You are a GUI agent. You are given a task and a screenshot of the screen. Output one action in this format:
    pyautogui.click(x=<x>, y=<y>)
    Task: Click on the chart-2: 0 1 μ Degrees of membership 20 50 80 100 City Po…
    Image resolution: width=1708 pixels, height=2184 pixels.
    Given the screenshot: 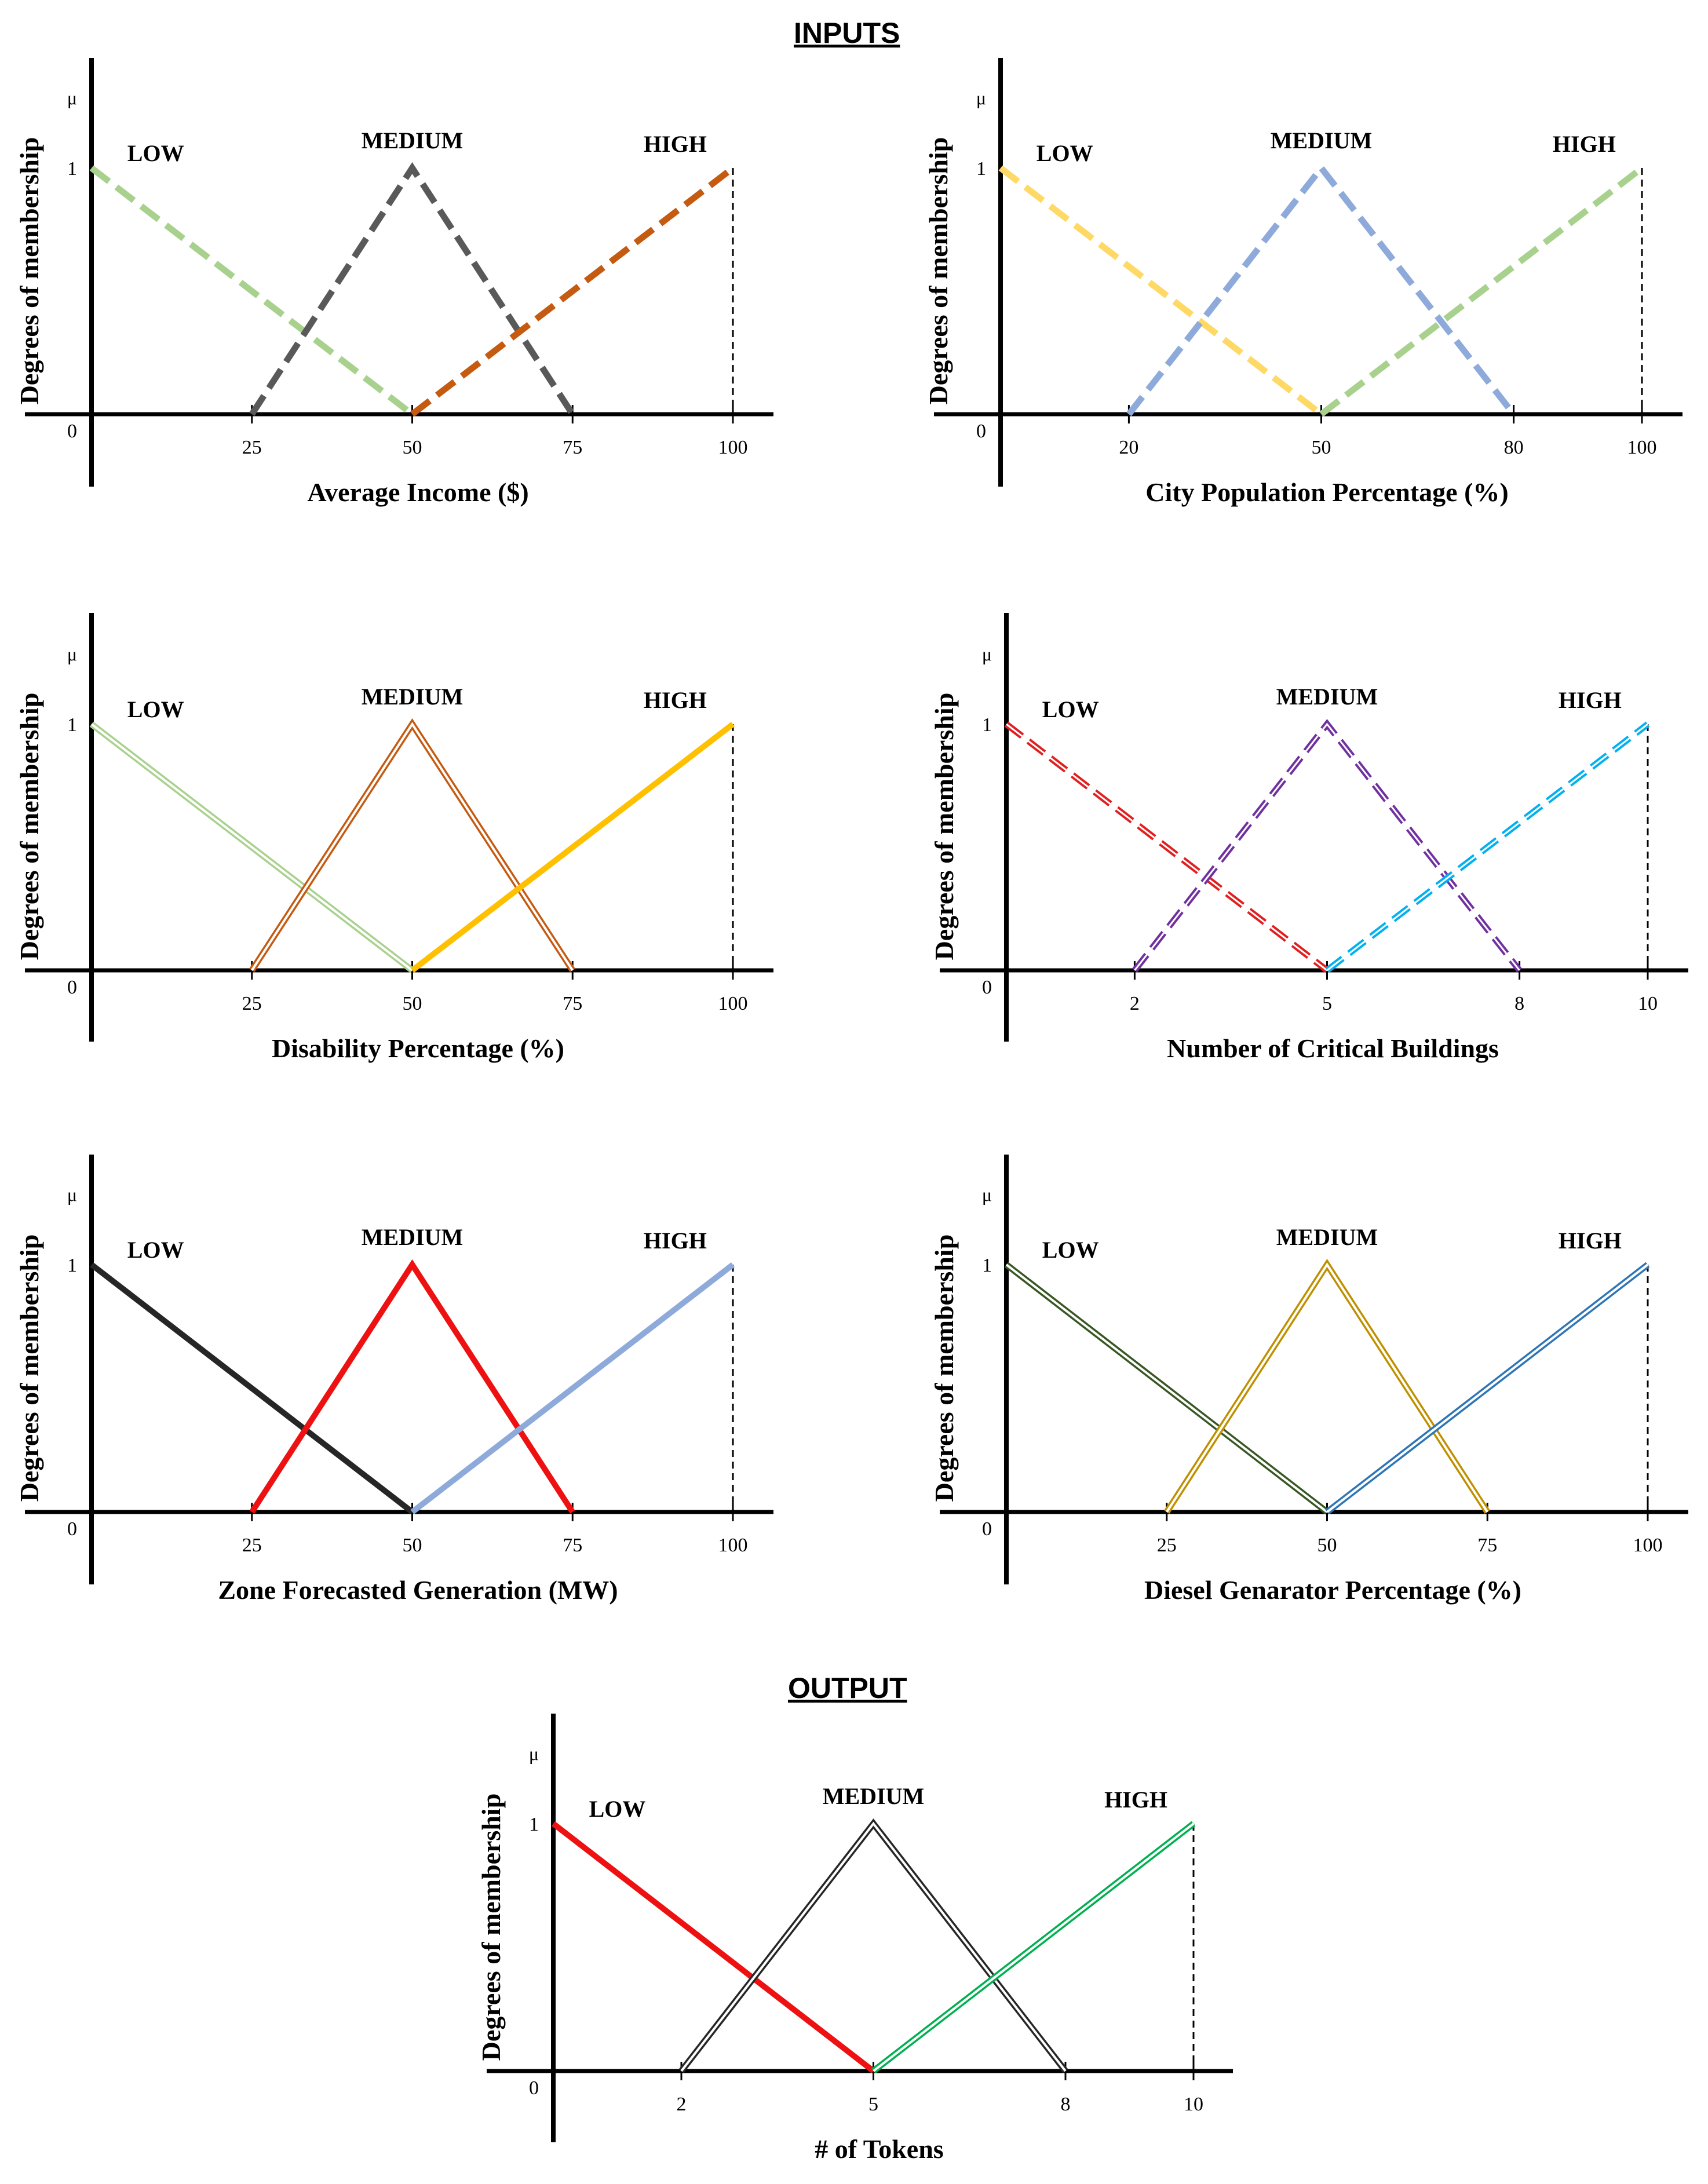 What is the action you would take?
    pyautogui.click(x=1303, y=283)
    